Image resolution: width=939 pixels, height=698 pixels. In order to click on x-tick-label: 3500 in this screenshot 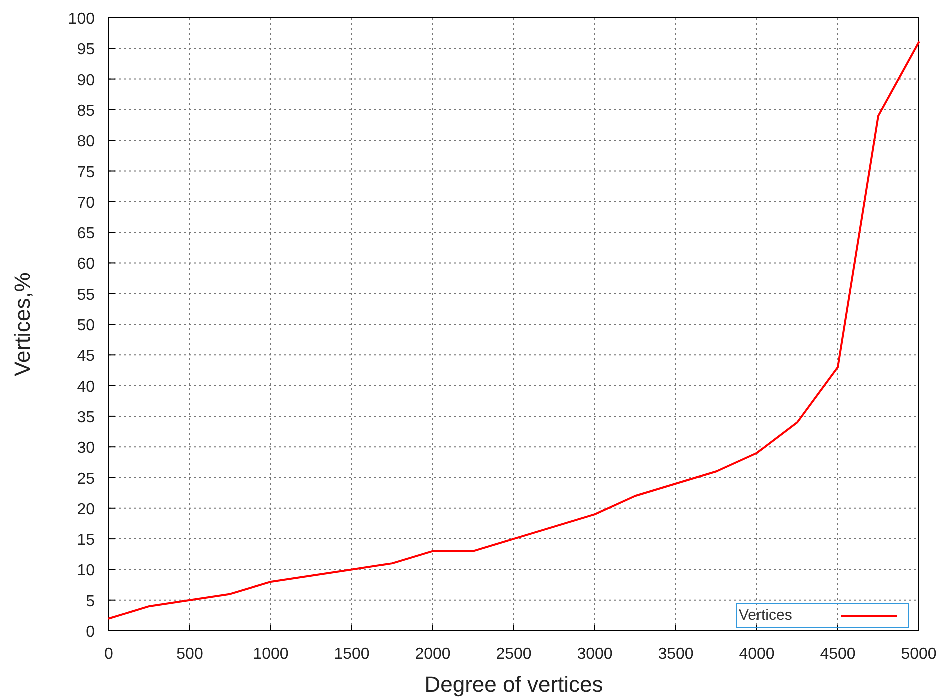, I will do `click(676, 654)`.